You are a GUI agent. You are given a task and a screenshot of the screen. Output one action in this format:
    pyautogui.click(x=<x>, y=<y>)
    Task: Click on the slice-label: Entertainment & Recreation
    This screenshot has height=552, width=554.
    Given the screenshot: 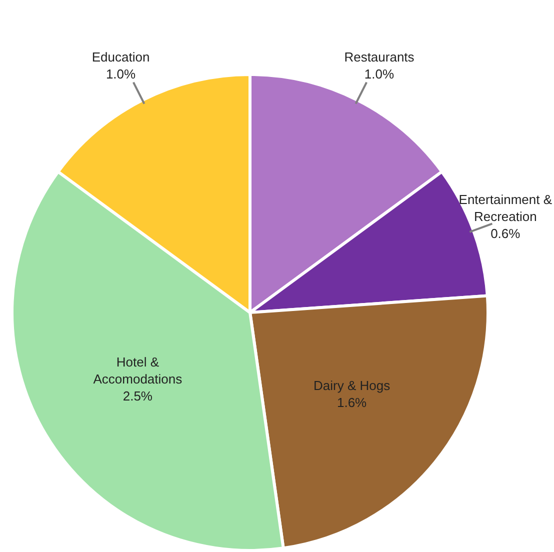 What is the action you would take?
    pyautogui.click(x=505, y=208)
    